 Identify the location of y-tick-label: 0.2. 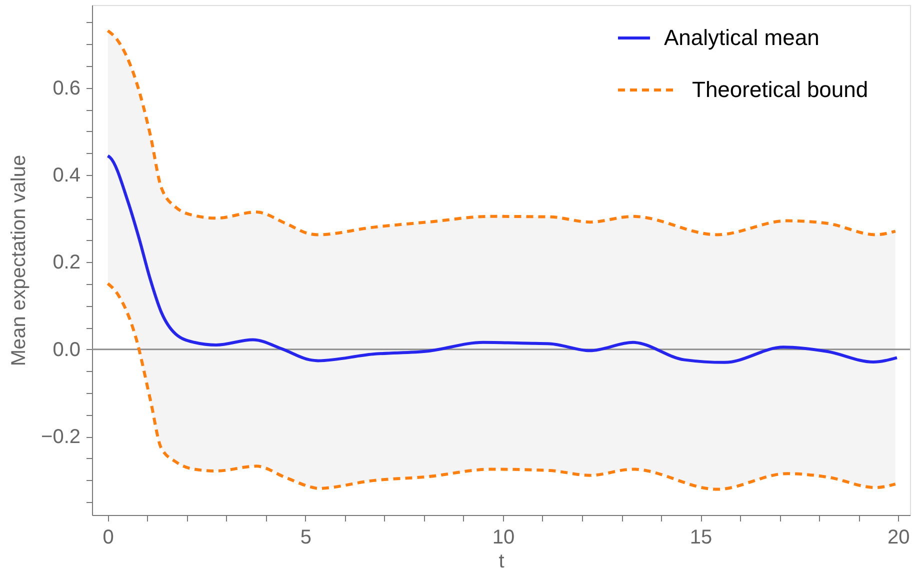
(66, 263).